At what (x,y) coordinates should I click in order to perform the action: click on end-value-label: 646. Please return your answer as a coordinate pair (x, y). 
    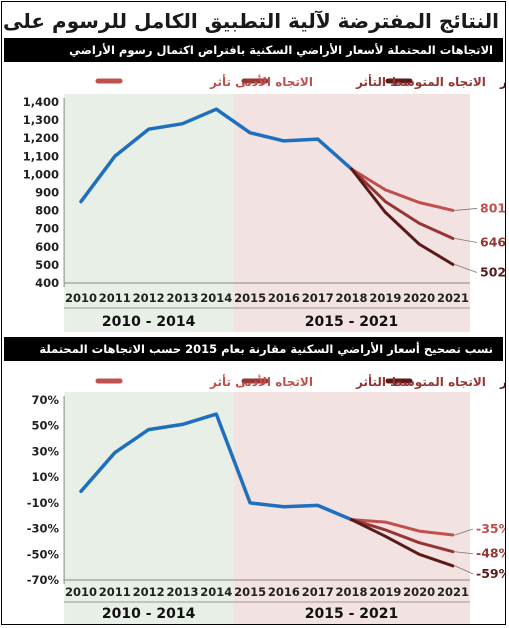
    Looking at the image, I should click on (493, 241).